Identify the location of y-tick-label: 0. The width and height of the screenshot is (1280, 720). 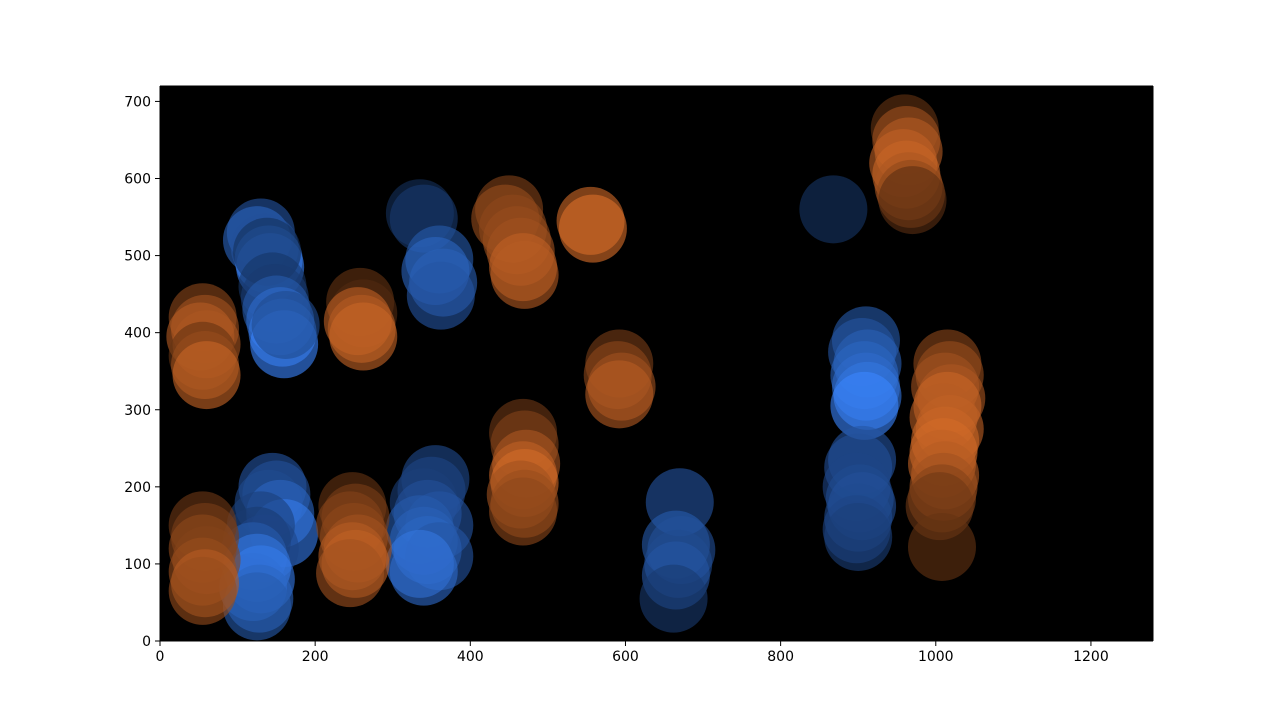
(146, 642).